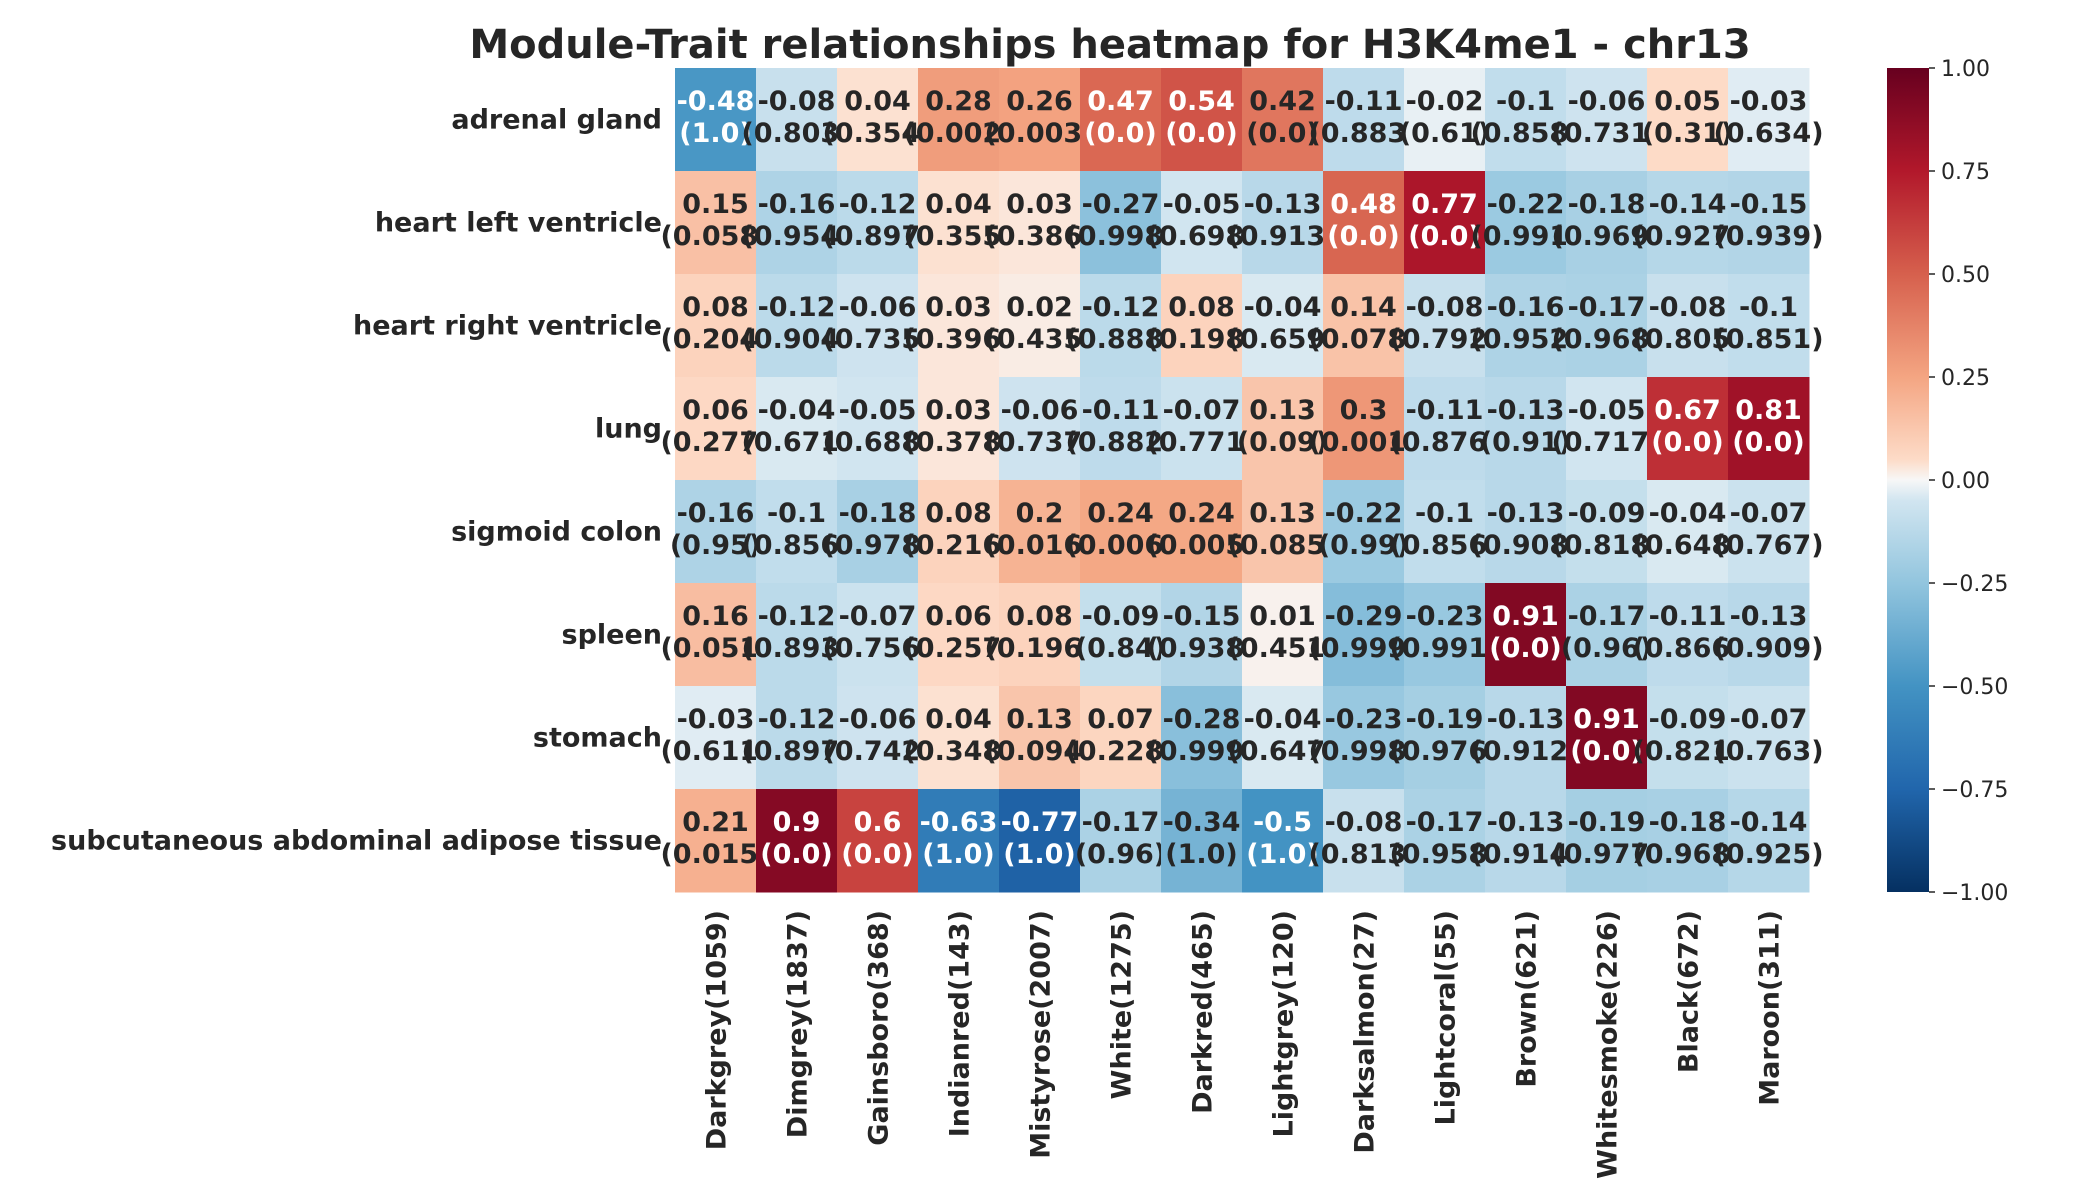  Describe the element at coordinates (877, 339) in the screenshot. I see `cell-pvalue-label: (0.735)` at that location.